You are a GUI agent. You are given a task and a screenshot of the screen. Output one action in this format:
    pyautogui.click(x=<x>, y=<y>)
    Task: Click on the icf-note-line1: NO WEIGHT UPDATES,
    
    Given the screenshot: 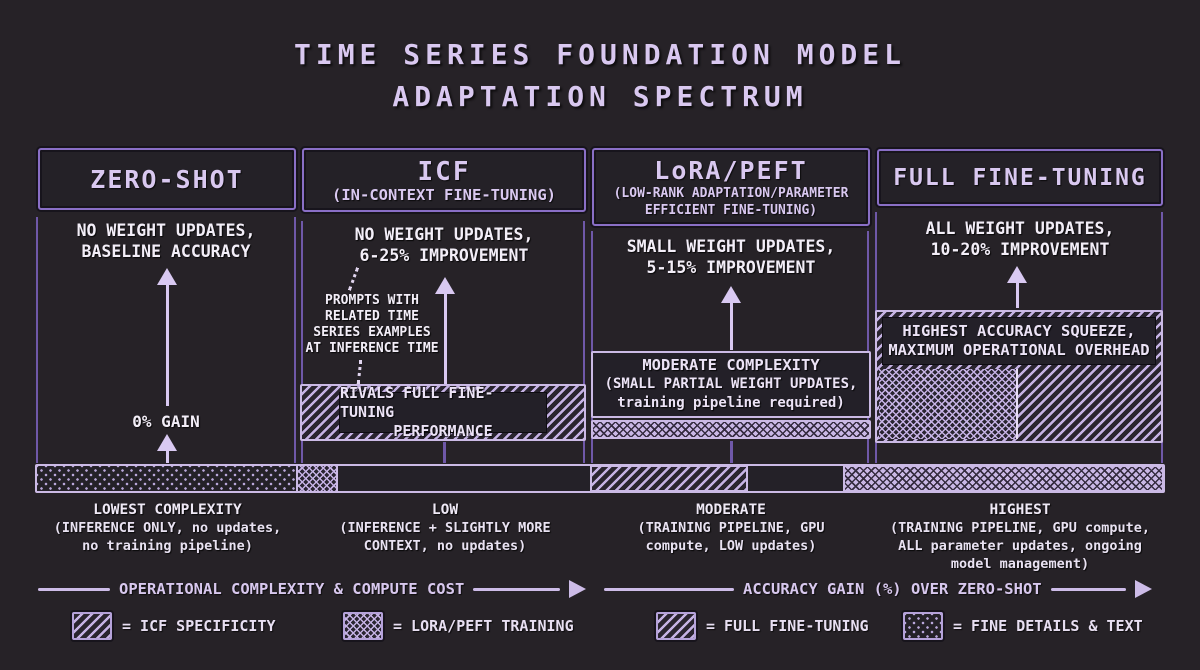 What is the action you would take?
    pyautogui.click(x=444, y=234)
    